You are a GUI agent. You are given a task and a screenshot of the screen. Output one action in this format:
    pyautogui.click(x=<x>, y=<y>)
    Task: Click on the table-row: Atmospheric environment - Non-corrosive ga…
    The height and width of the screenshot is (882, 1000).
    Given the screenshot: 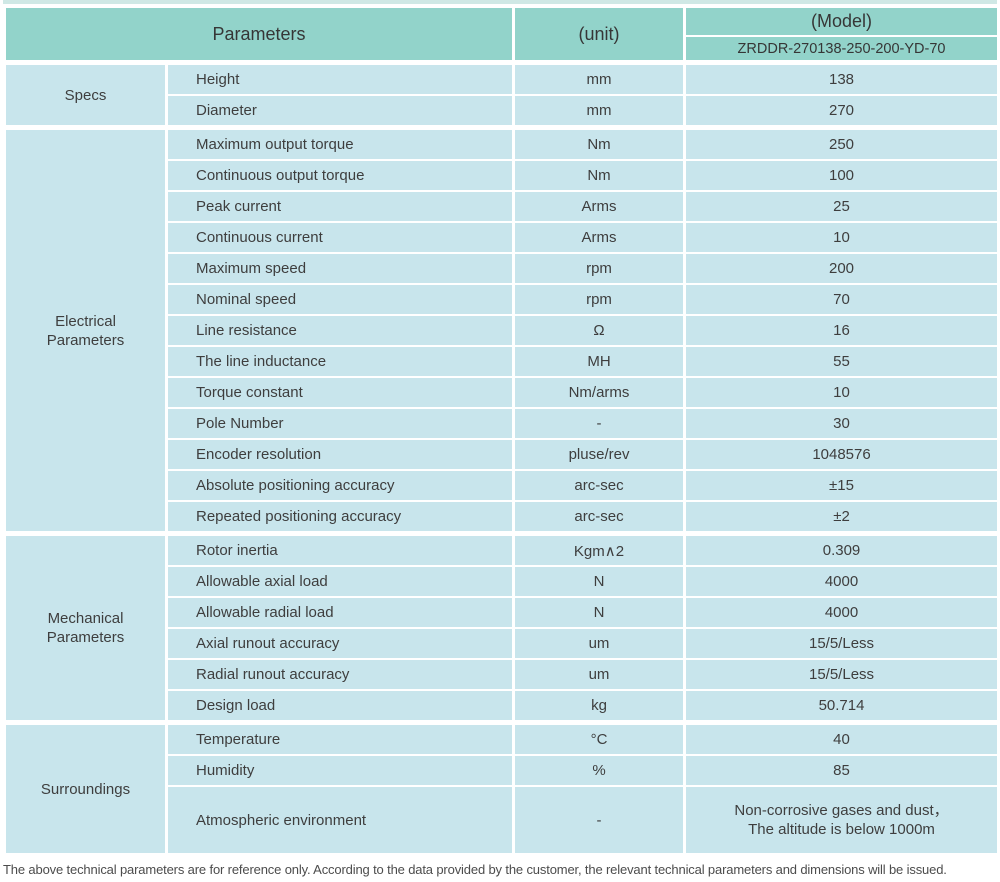 What is the action you would take?
    pyautogui.click(x=502, y=820)
    